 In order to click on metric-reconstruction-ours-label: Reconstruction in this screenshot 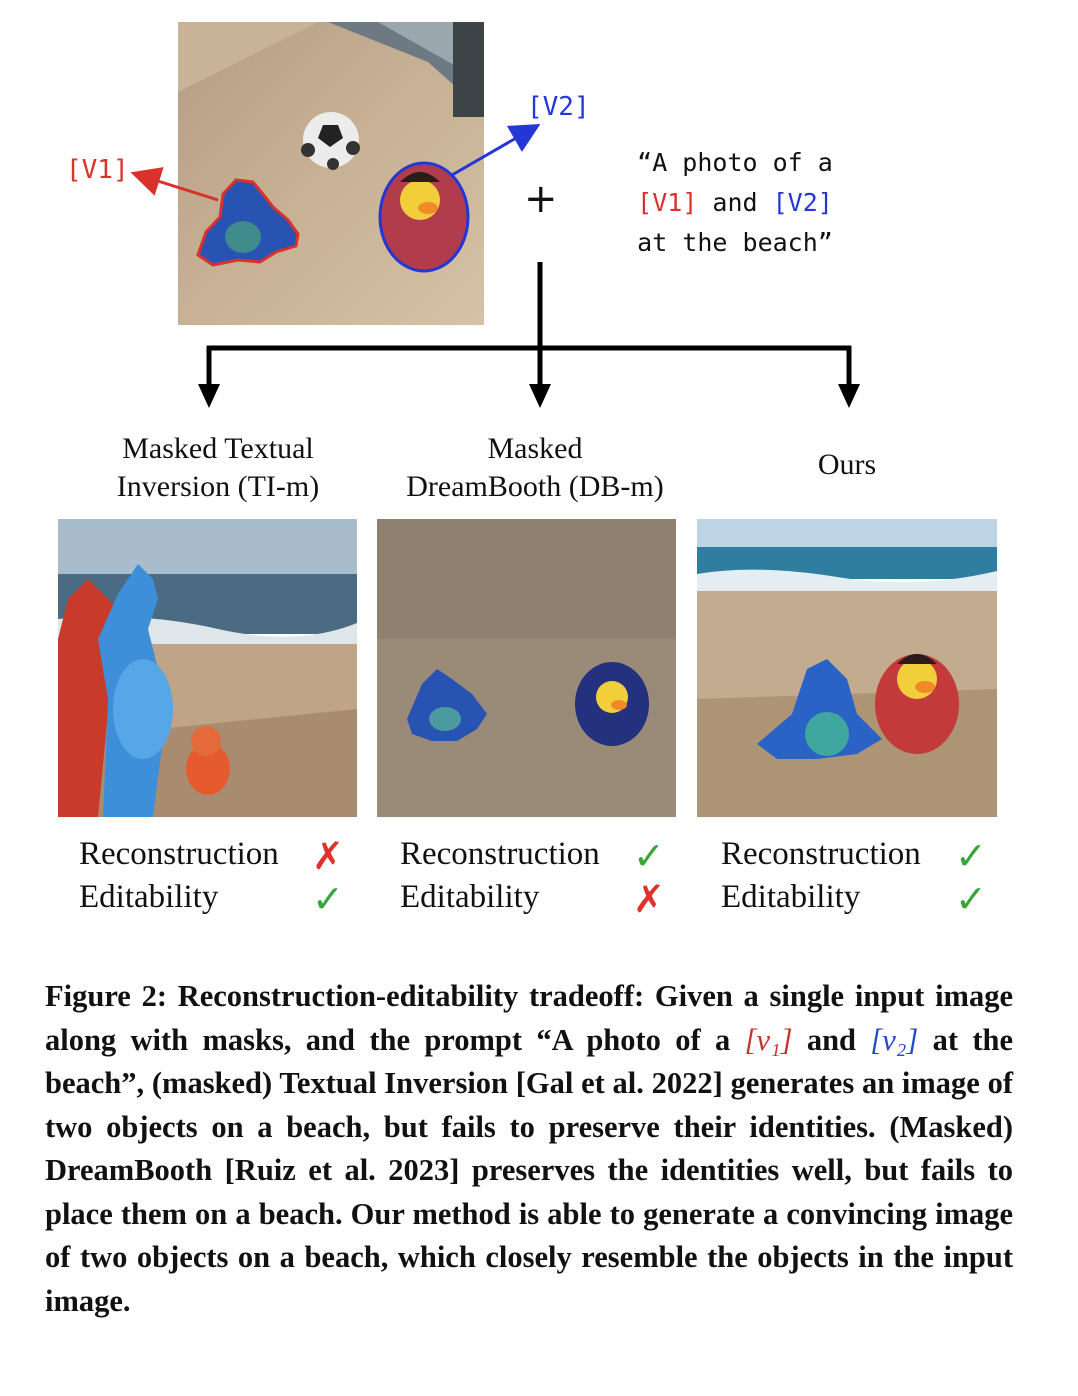, I will do `click(821, 854)`.